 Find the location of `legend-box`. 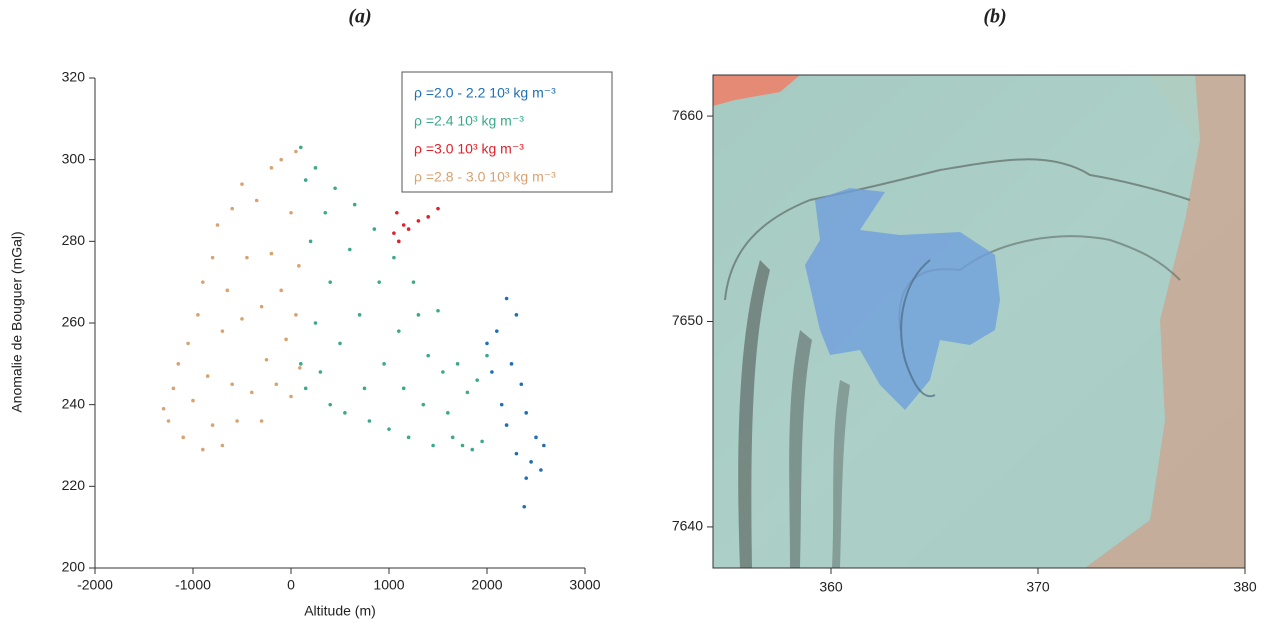

legend-box is located at coordinates (507, 132).